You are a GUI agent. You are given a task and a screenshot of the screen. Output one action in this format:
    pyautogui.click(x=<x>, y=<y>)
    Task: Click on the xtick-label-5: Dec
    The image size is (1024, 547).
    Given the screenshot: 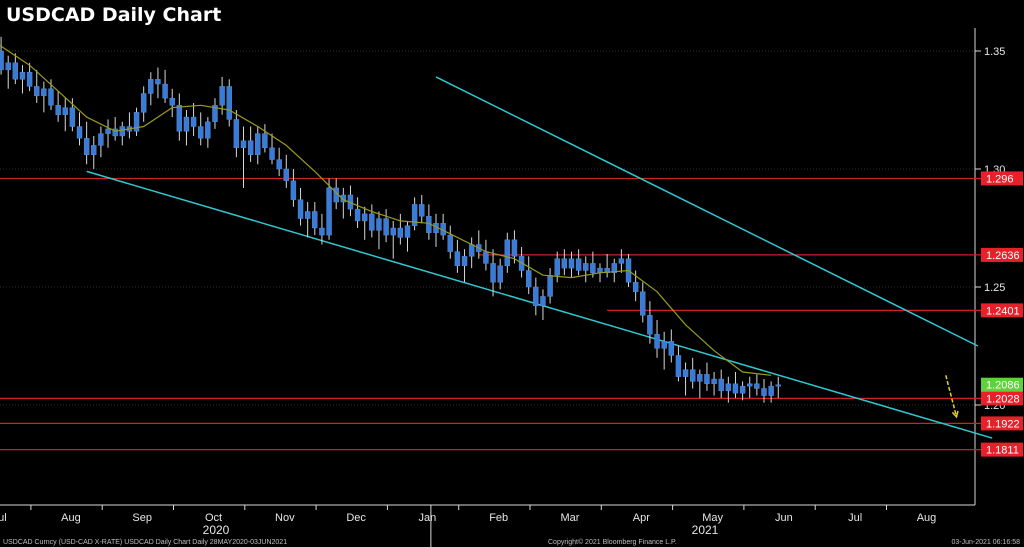 What is the action you would take?
    pyautogui.click(x=356, y=518)
    